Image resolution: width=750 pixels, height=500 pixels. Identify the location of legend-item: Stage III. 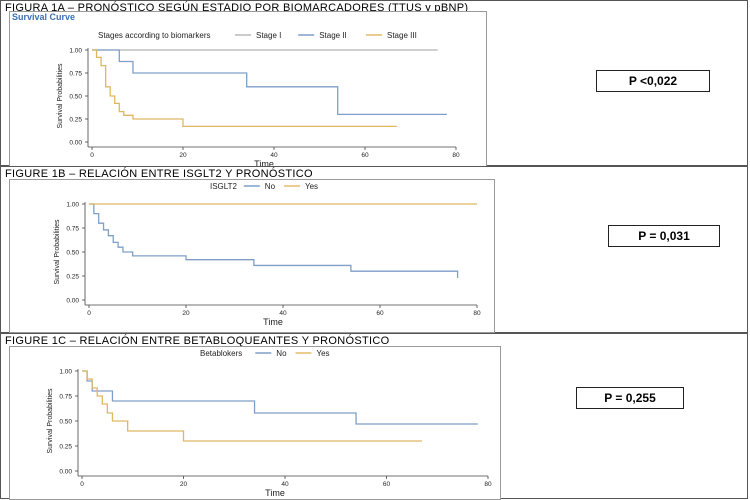
(402, 35).